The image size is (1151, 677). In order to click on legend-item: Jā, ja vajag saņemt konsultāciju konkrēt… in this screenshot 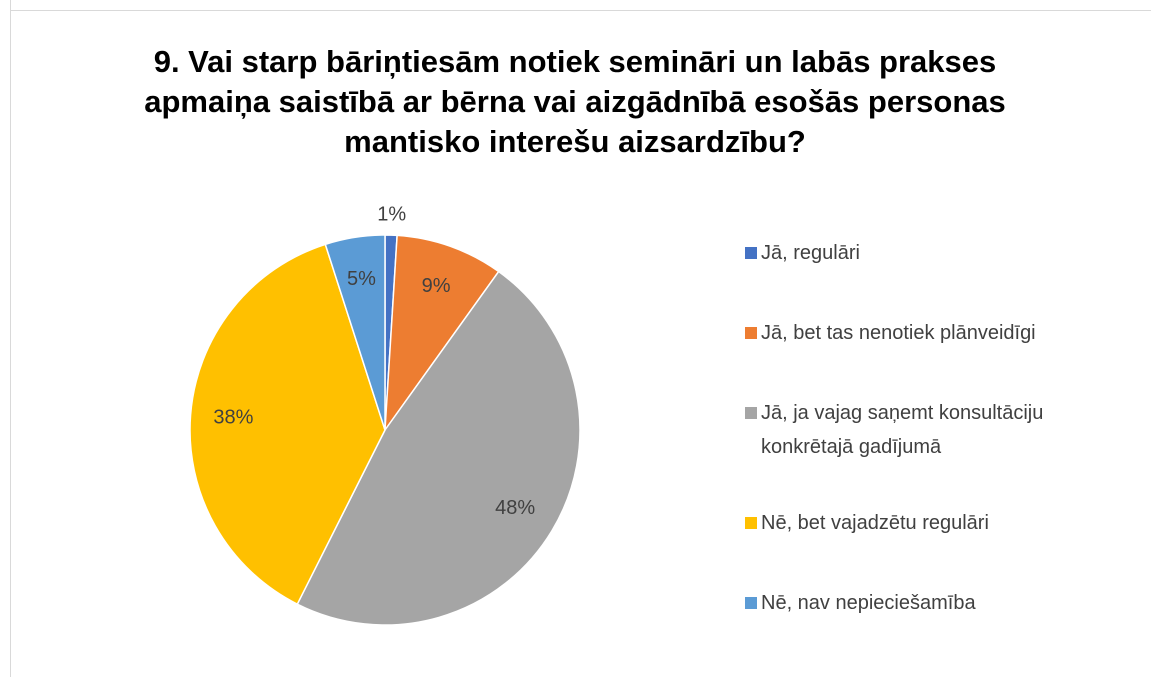, I will do `click(945, 430)`.